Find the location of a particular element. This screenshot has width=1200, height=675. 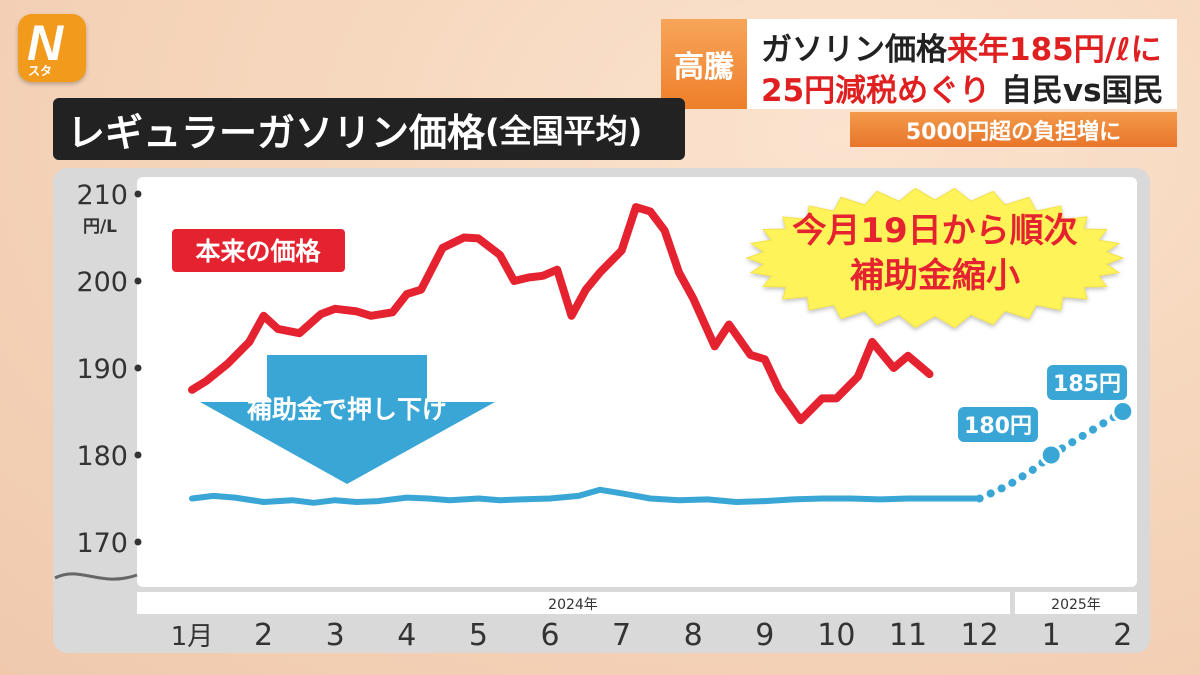

headline-line-1: ガソリン価格来年185円/ℓに is located at coordinates (961, 46).